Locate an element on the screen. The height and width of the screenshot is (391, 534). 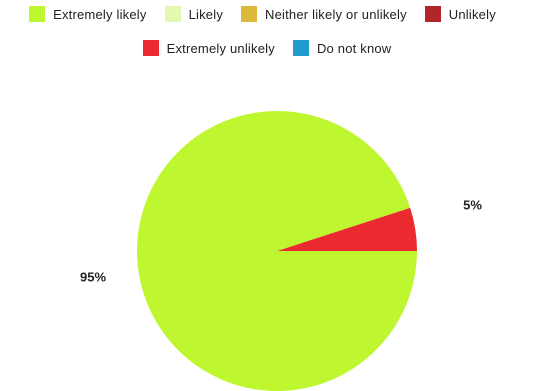
legend-item-extremely-unlikely: Extremely unlikely is located at coordinates (208, 48).